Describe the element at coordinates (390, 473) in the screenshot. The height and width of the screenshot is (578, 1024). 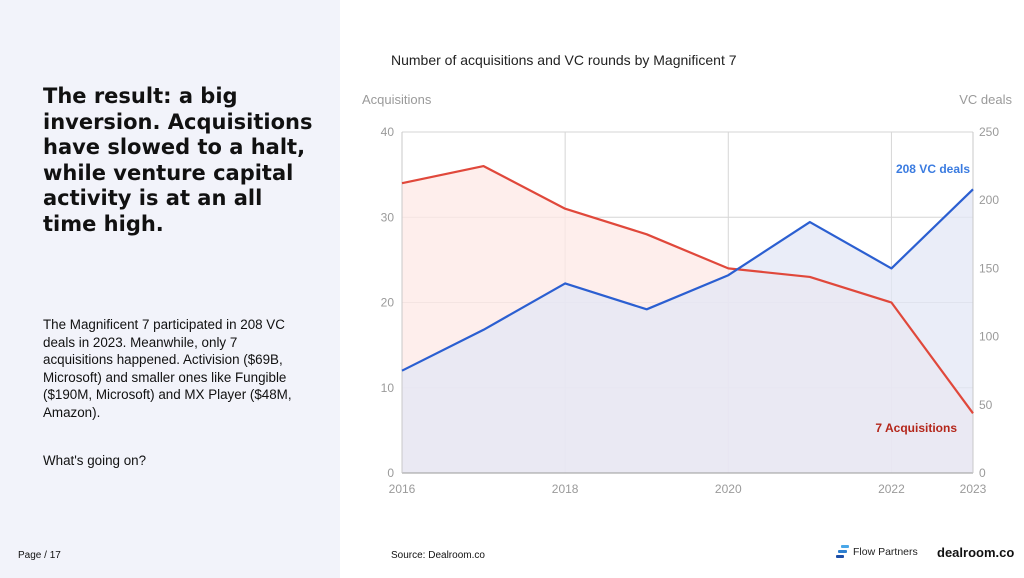
I see `y-left-tick-label: 0` at that location.